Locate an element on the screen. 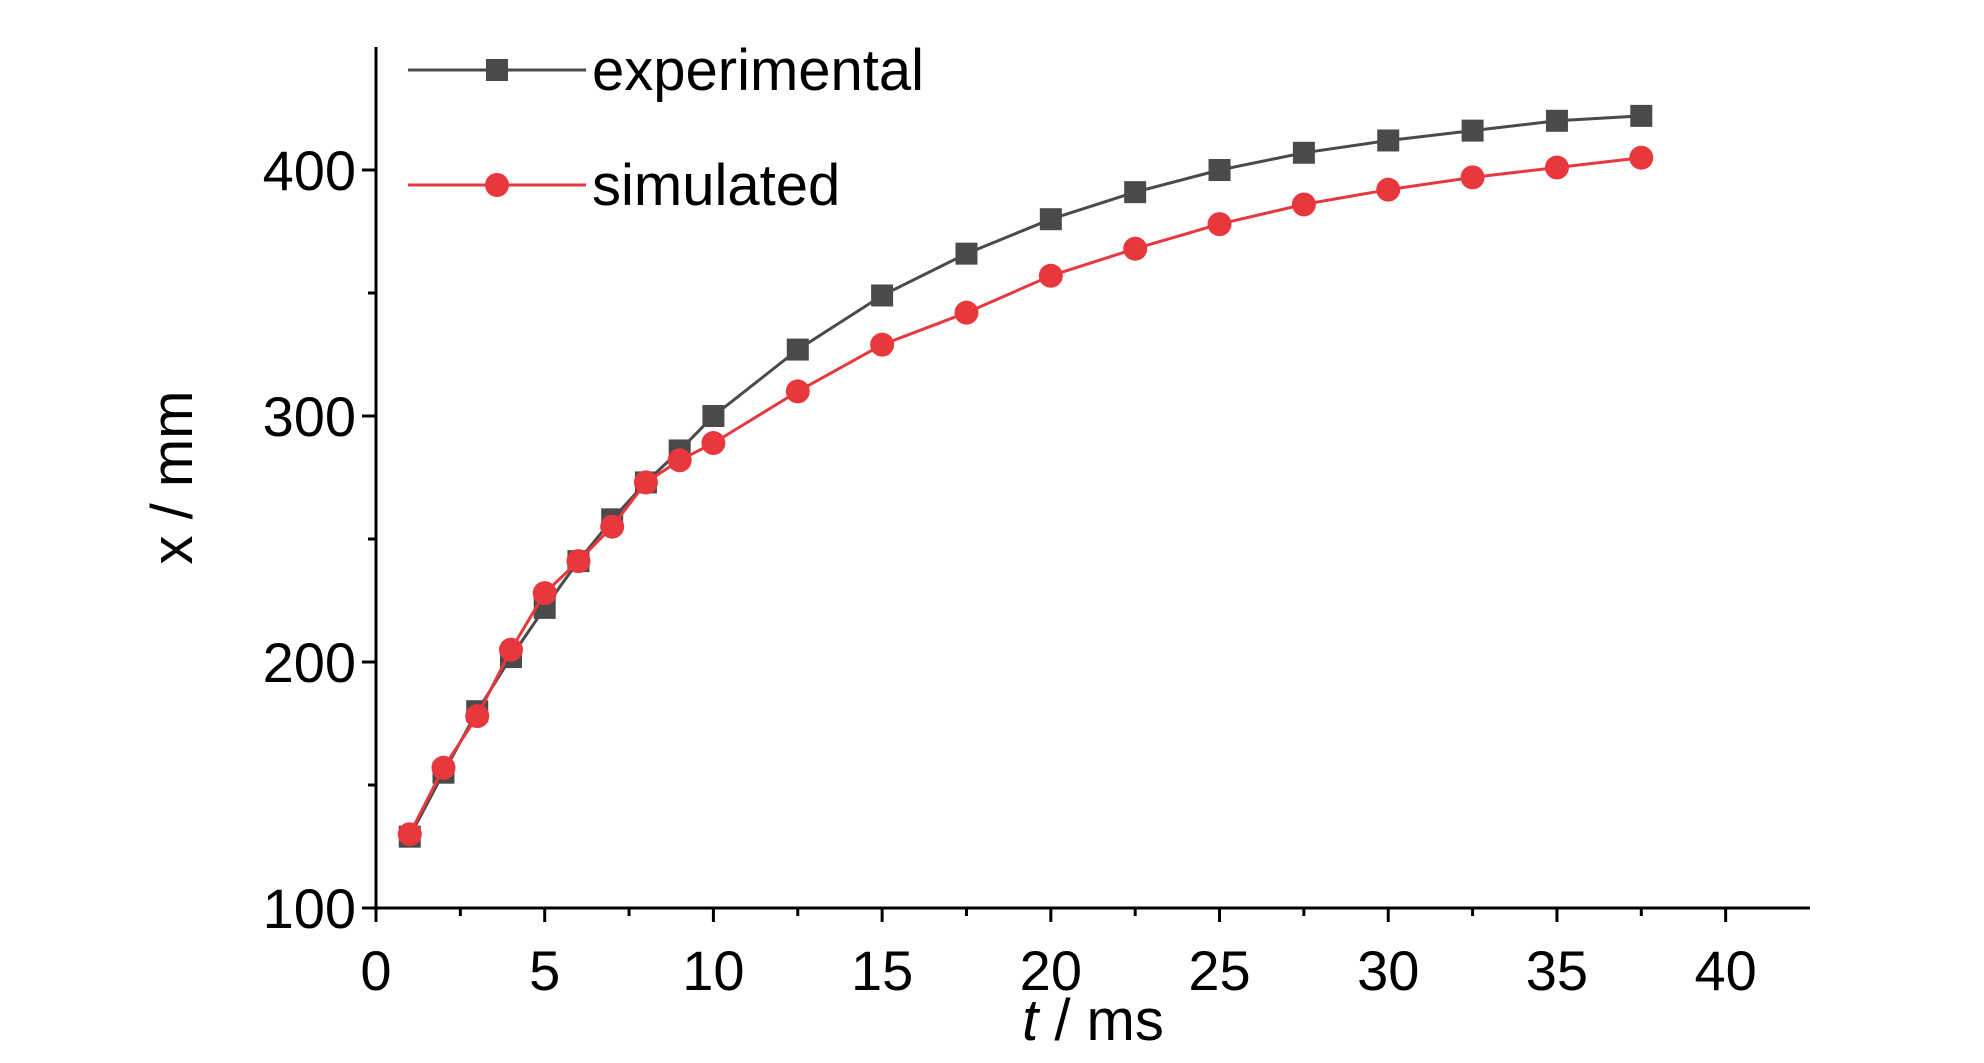 This screenshot has width=1984, height=1063. y-tick-label: 100 is located at coordinates (309, 908).